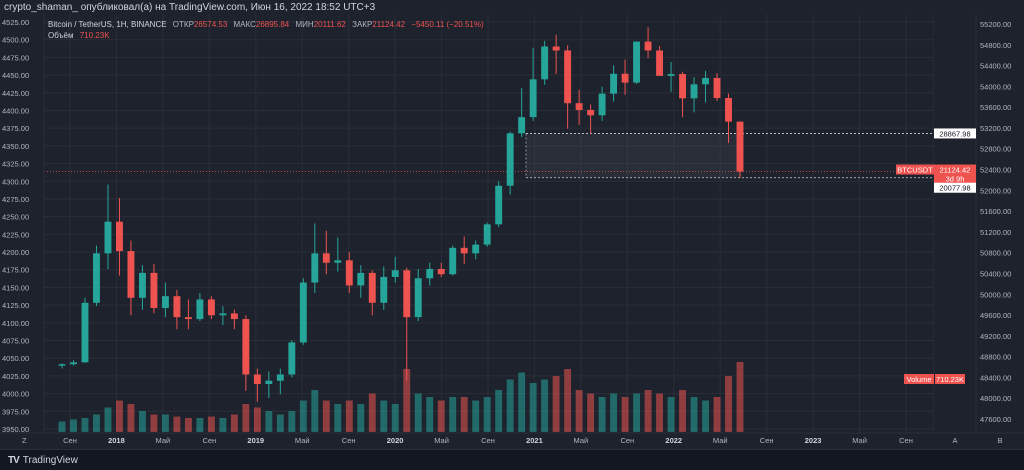 The height and width of the screenshot is (470, 1024). What do you see at coordinates (995, 128) in the screenshot?
I see `right-tick-label: 53200.00` at bounding box center [995, 128].